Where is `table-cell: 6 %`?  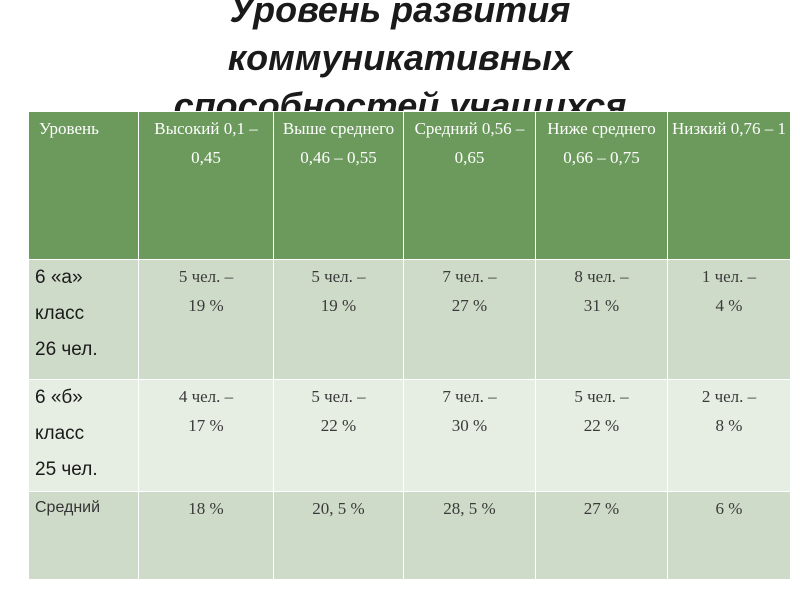
table-cell: 6 % is located at coordinates (729, 535).